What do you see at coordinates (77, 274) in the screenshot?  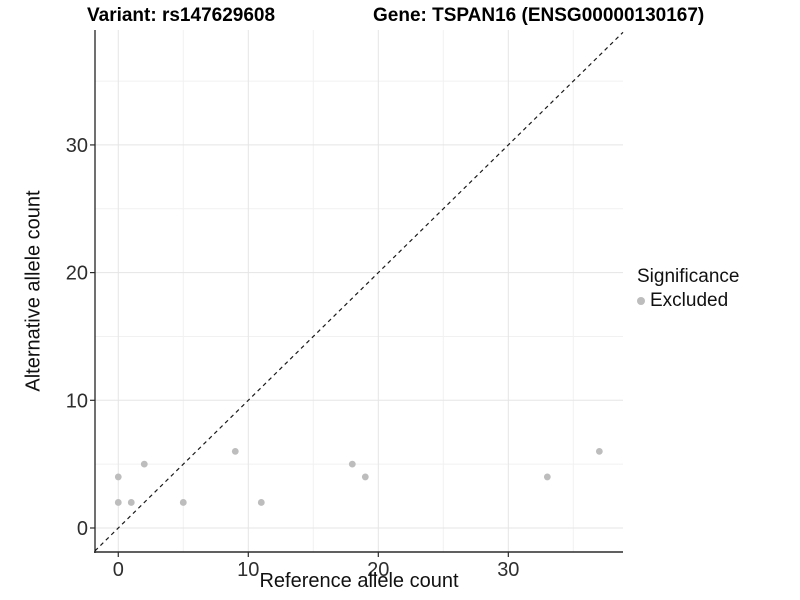 I see `y-tick-label: 20` at bounding box center [77, 274].